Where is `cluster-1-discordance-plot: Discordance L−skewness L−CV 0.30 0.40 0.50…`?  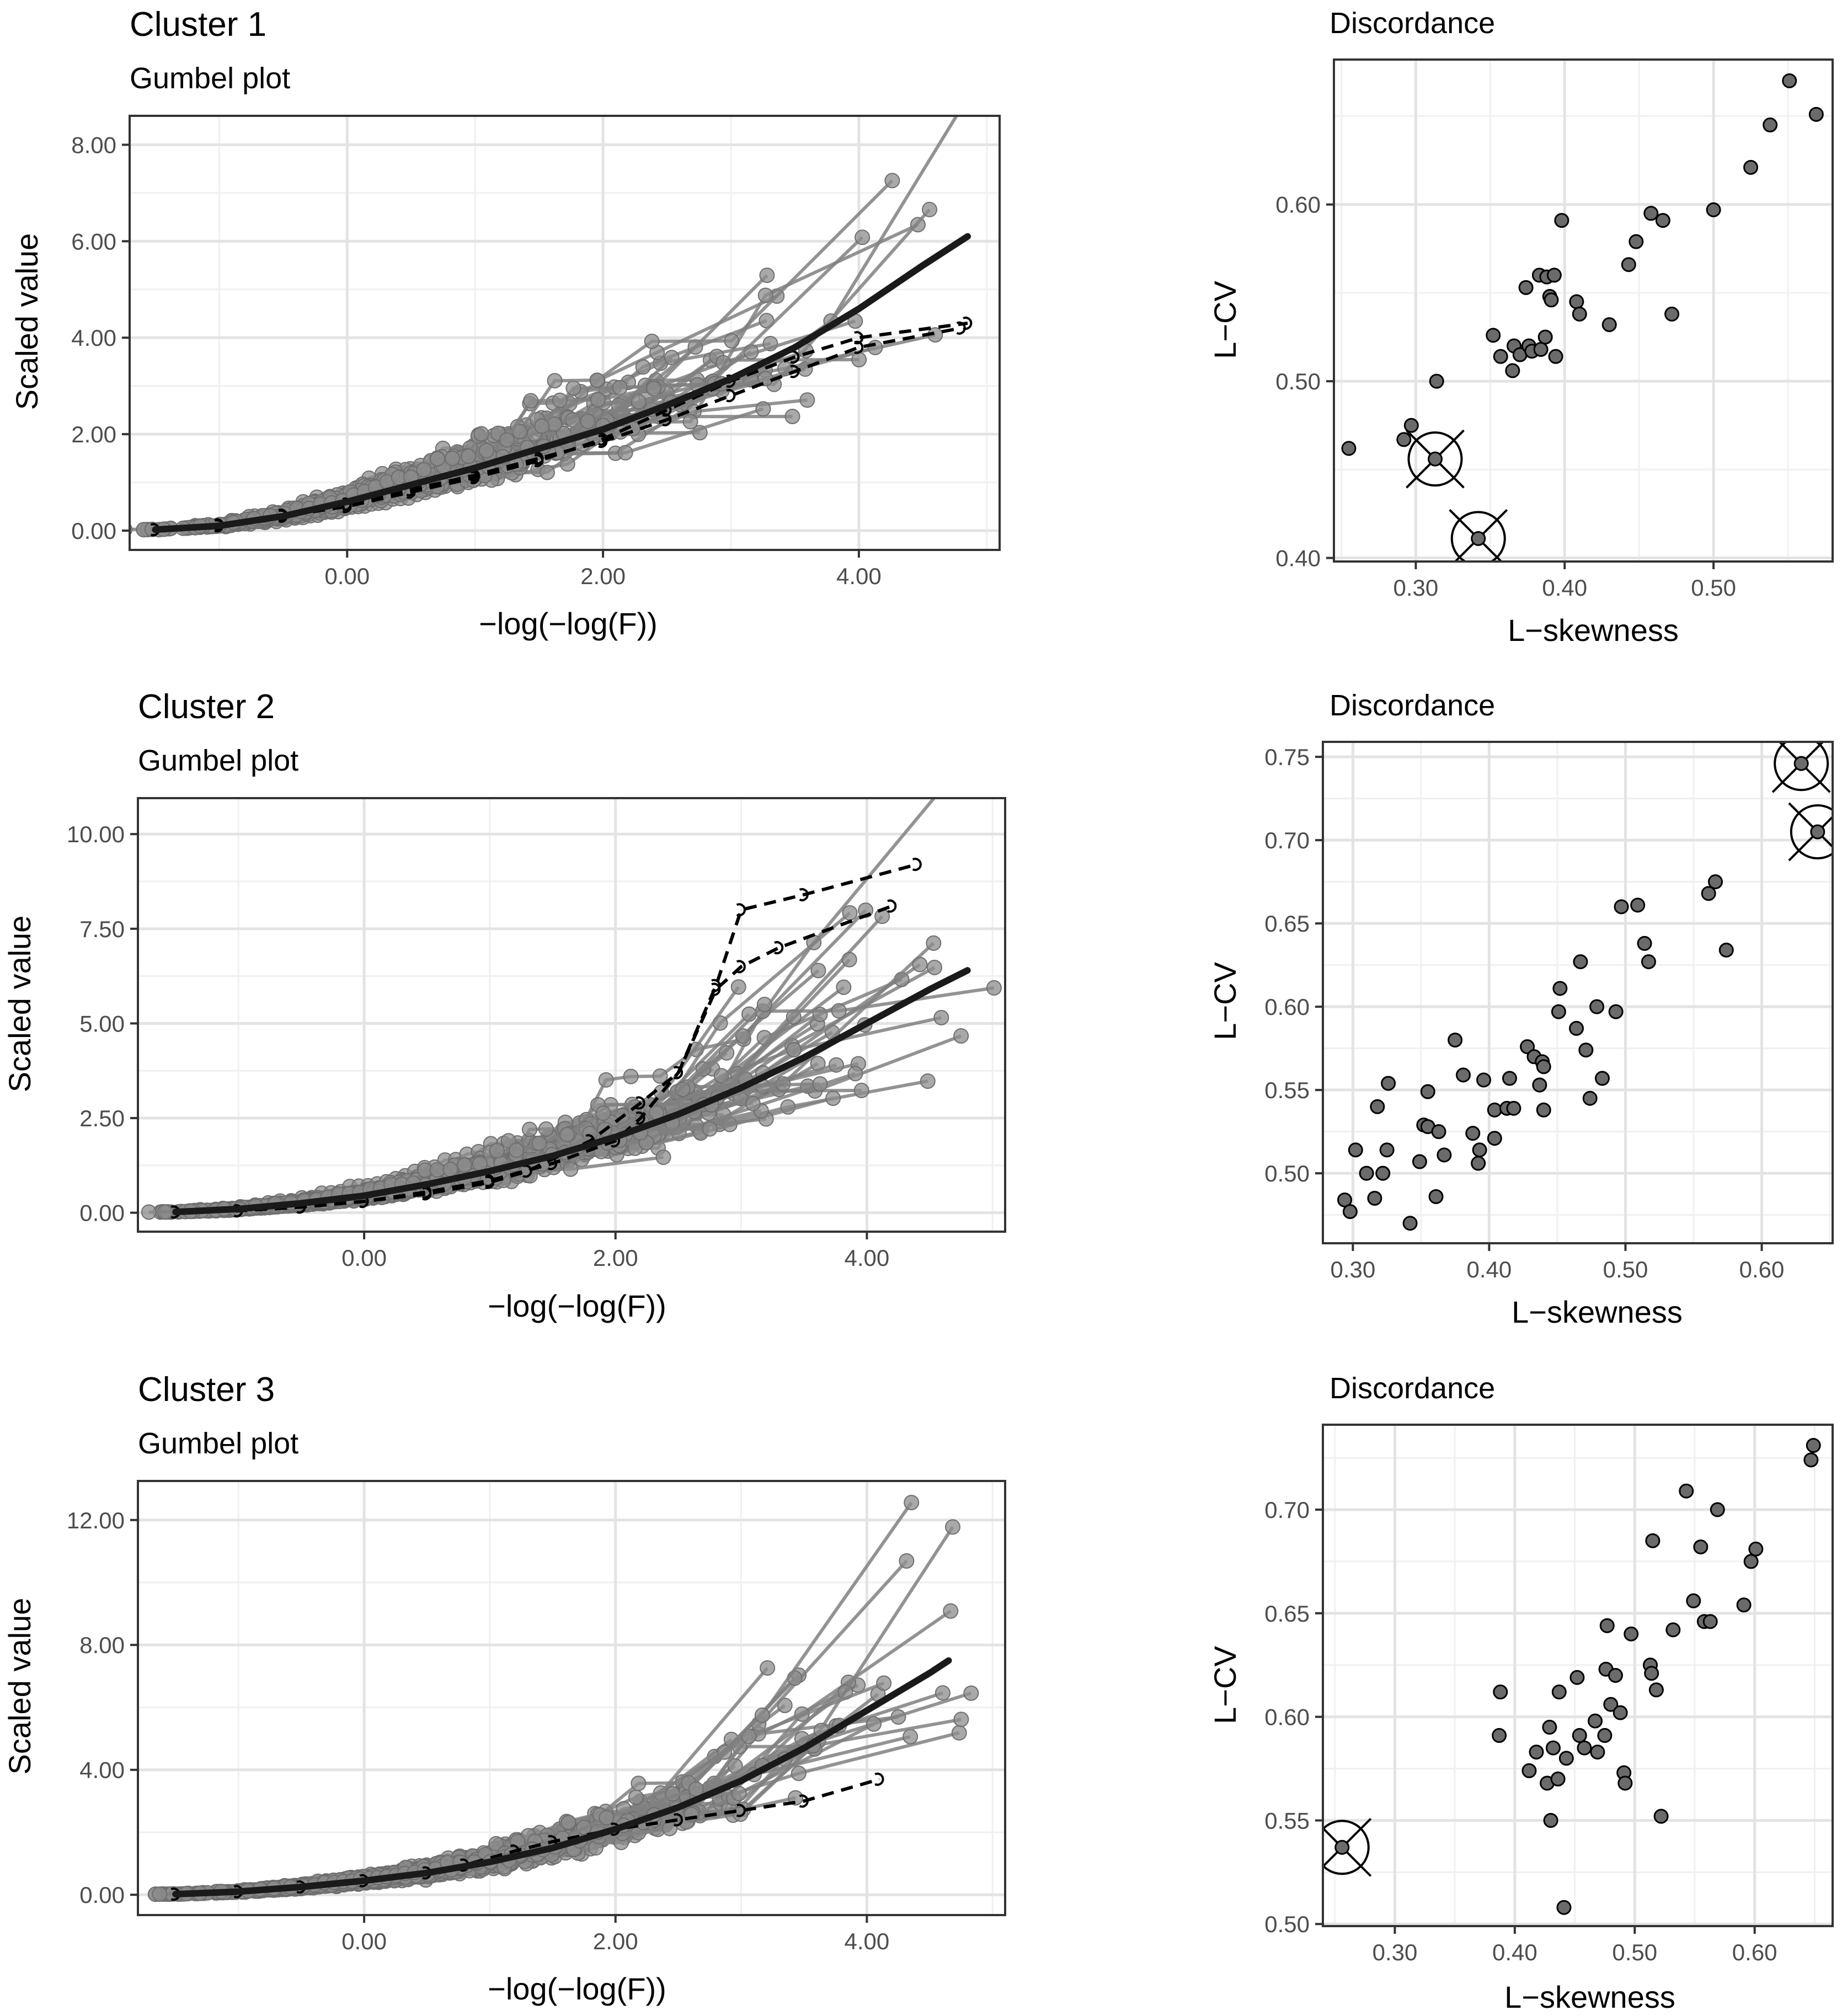 cluster-1-discordance-plot: Discordance L−skewness L−CV 0.30 0.40 0.50… is located at coordinates (1521, 327).